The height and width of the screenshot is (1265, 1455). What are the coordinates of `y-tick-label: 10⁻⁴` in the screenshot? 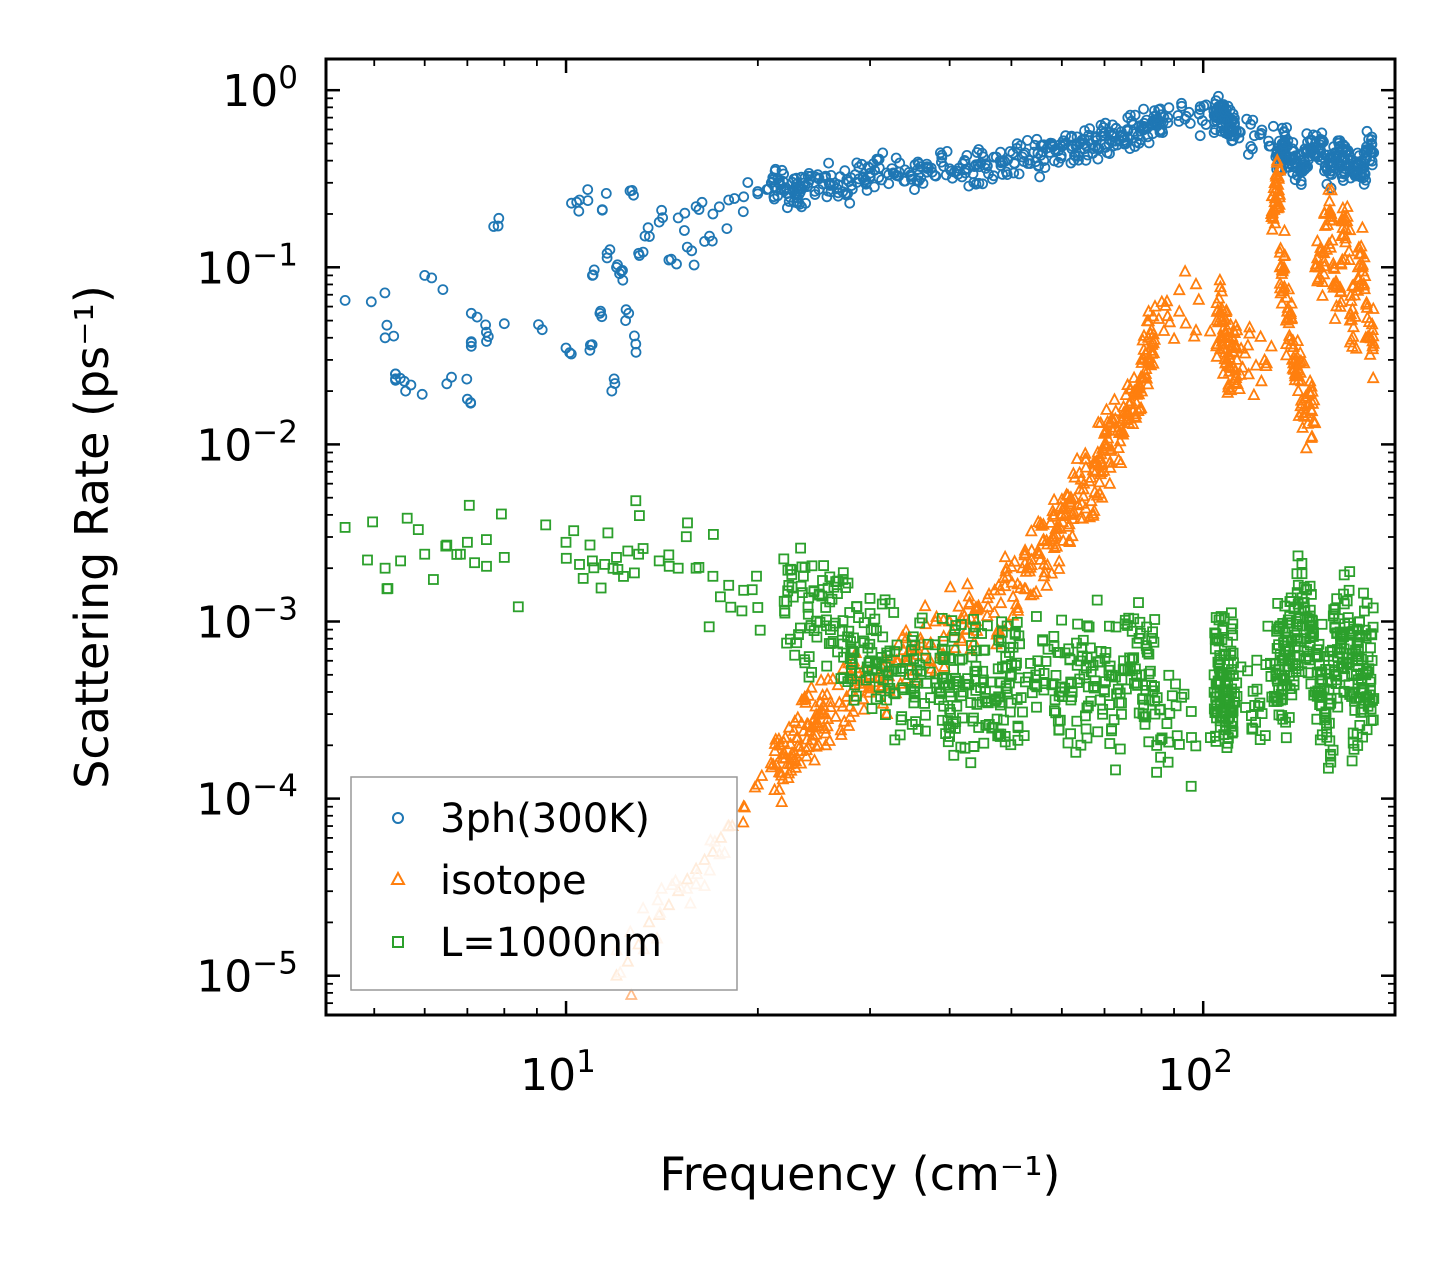 It's located at (247, 797).